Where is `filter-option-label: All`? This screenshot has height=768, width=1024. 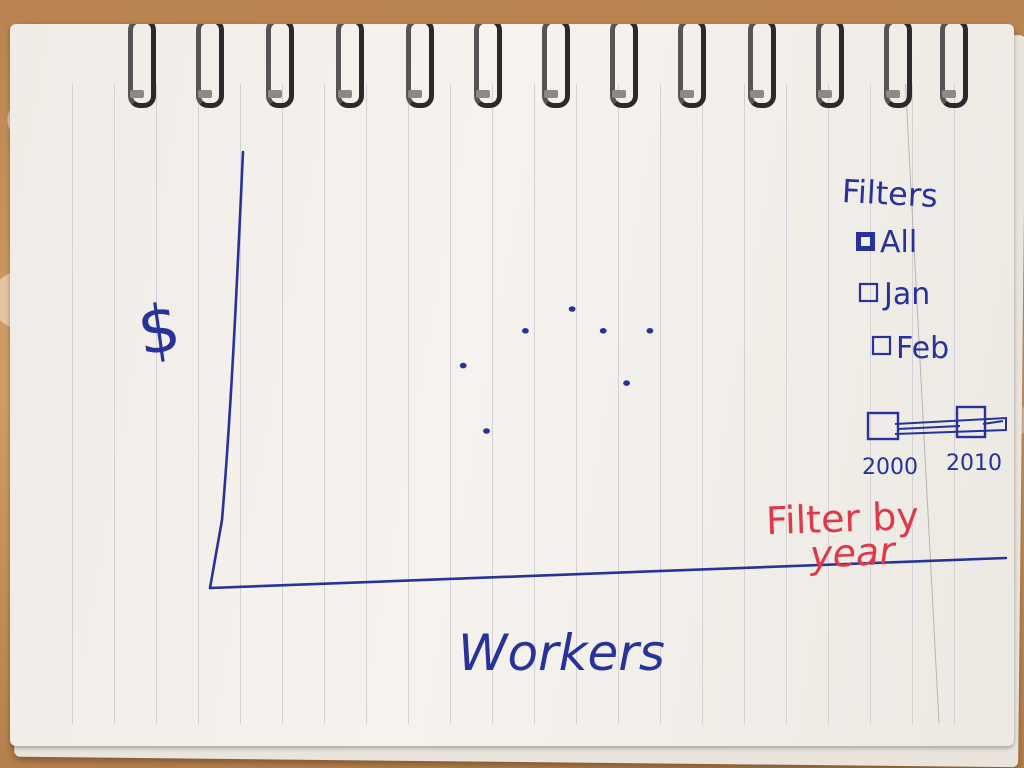
filter-option-label: All is located at coordinates (898, 242).